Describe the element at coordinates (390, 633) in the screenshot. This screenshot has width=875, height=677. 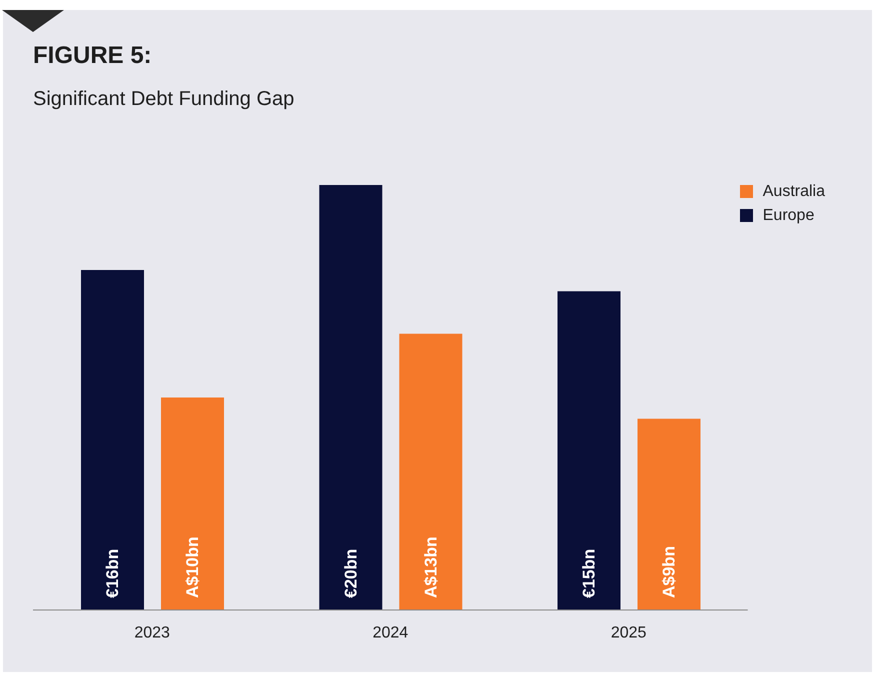
I see `x-tick-label: 2024` at that location.